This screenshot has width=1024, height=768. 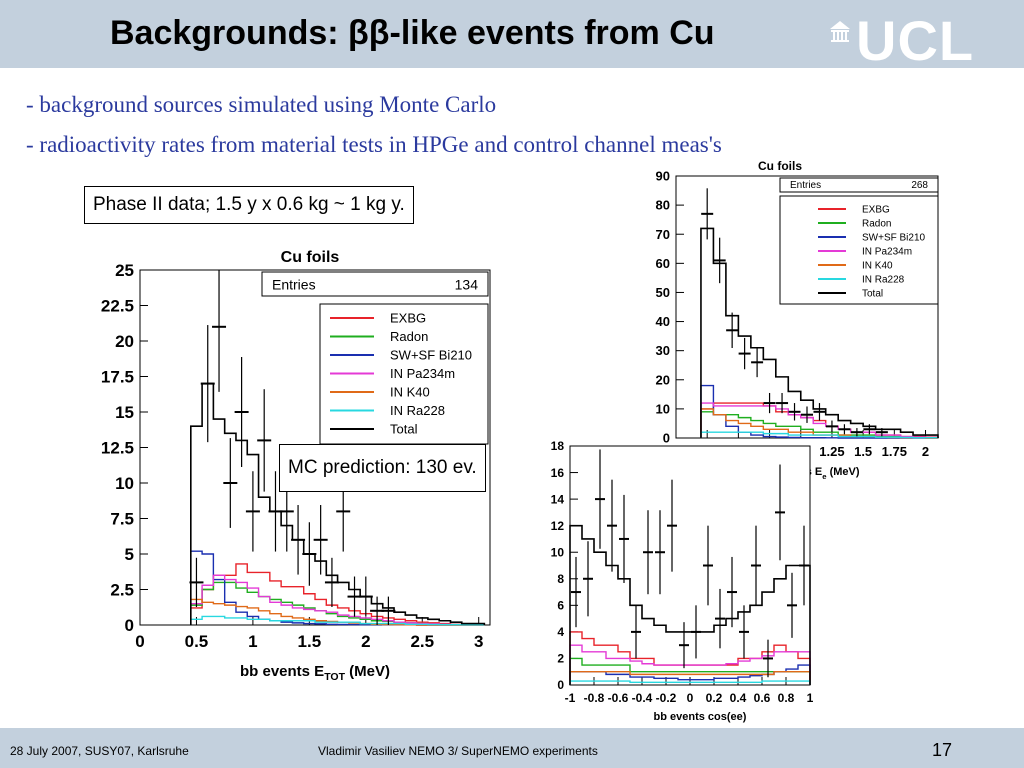 What do you see at coordinates (122, 589) in the screenshot?
I see `y-tick-label: 2.5` at bounding box center [122, 589].